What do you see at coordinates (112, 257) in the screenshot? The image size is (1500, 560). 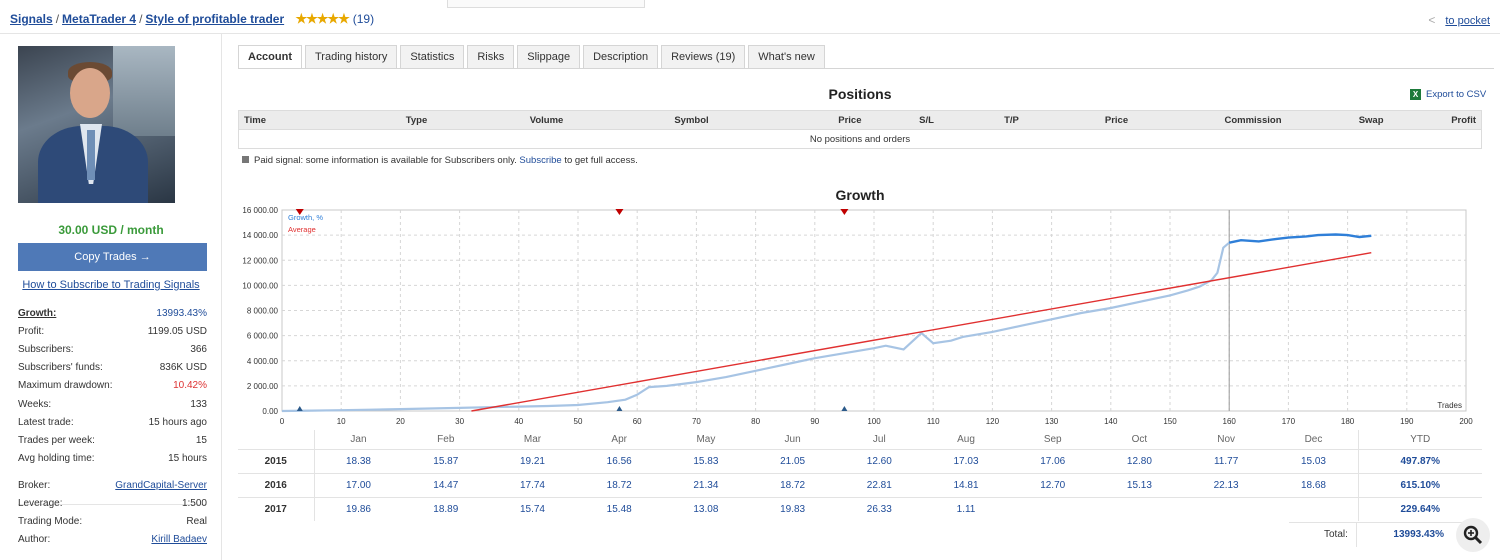 I see `copy-trades-button: Copy Trades →` at bounding box center [112, 257].